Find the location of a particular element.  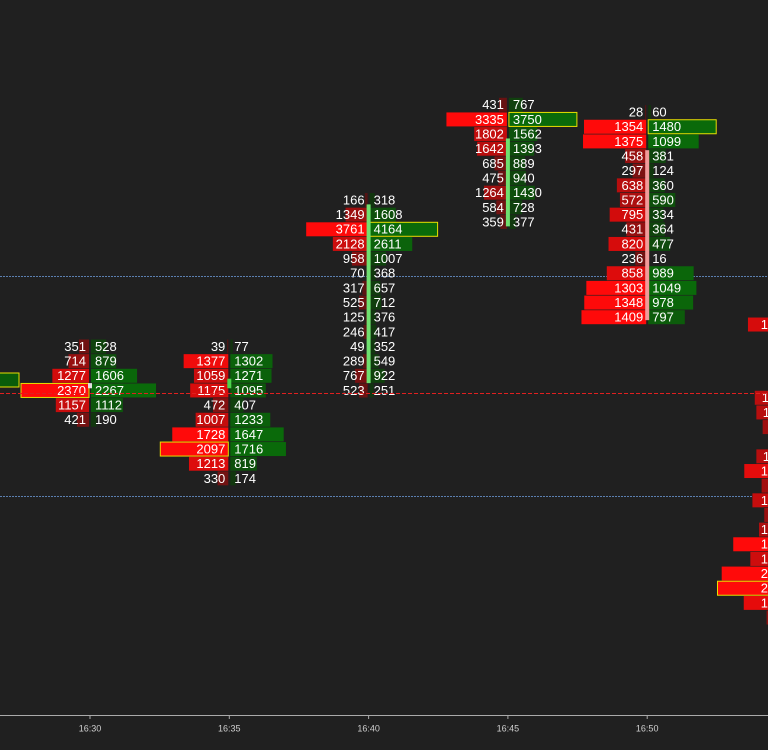

ask-value: 377 is located at coordinates (524, 221).